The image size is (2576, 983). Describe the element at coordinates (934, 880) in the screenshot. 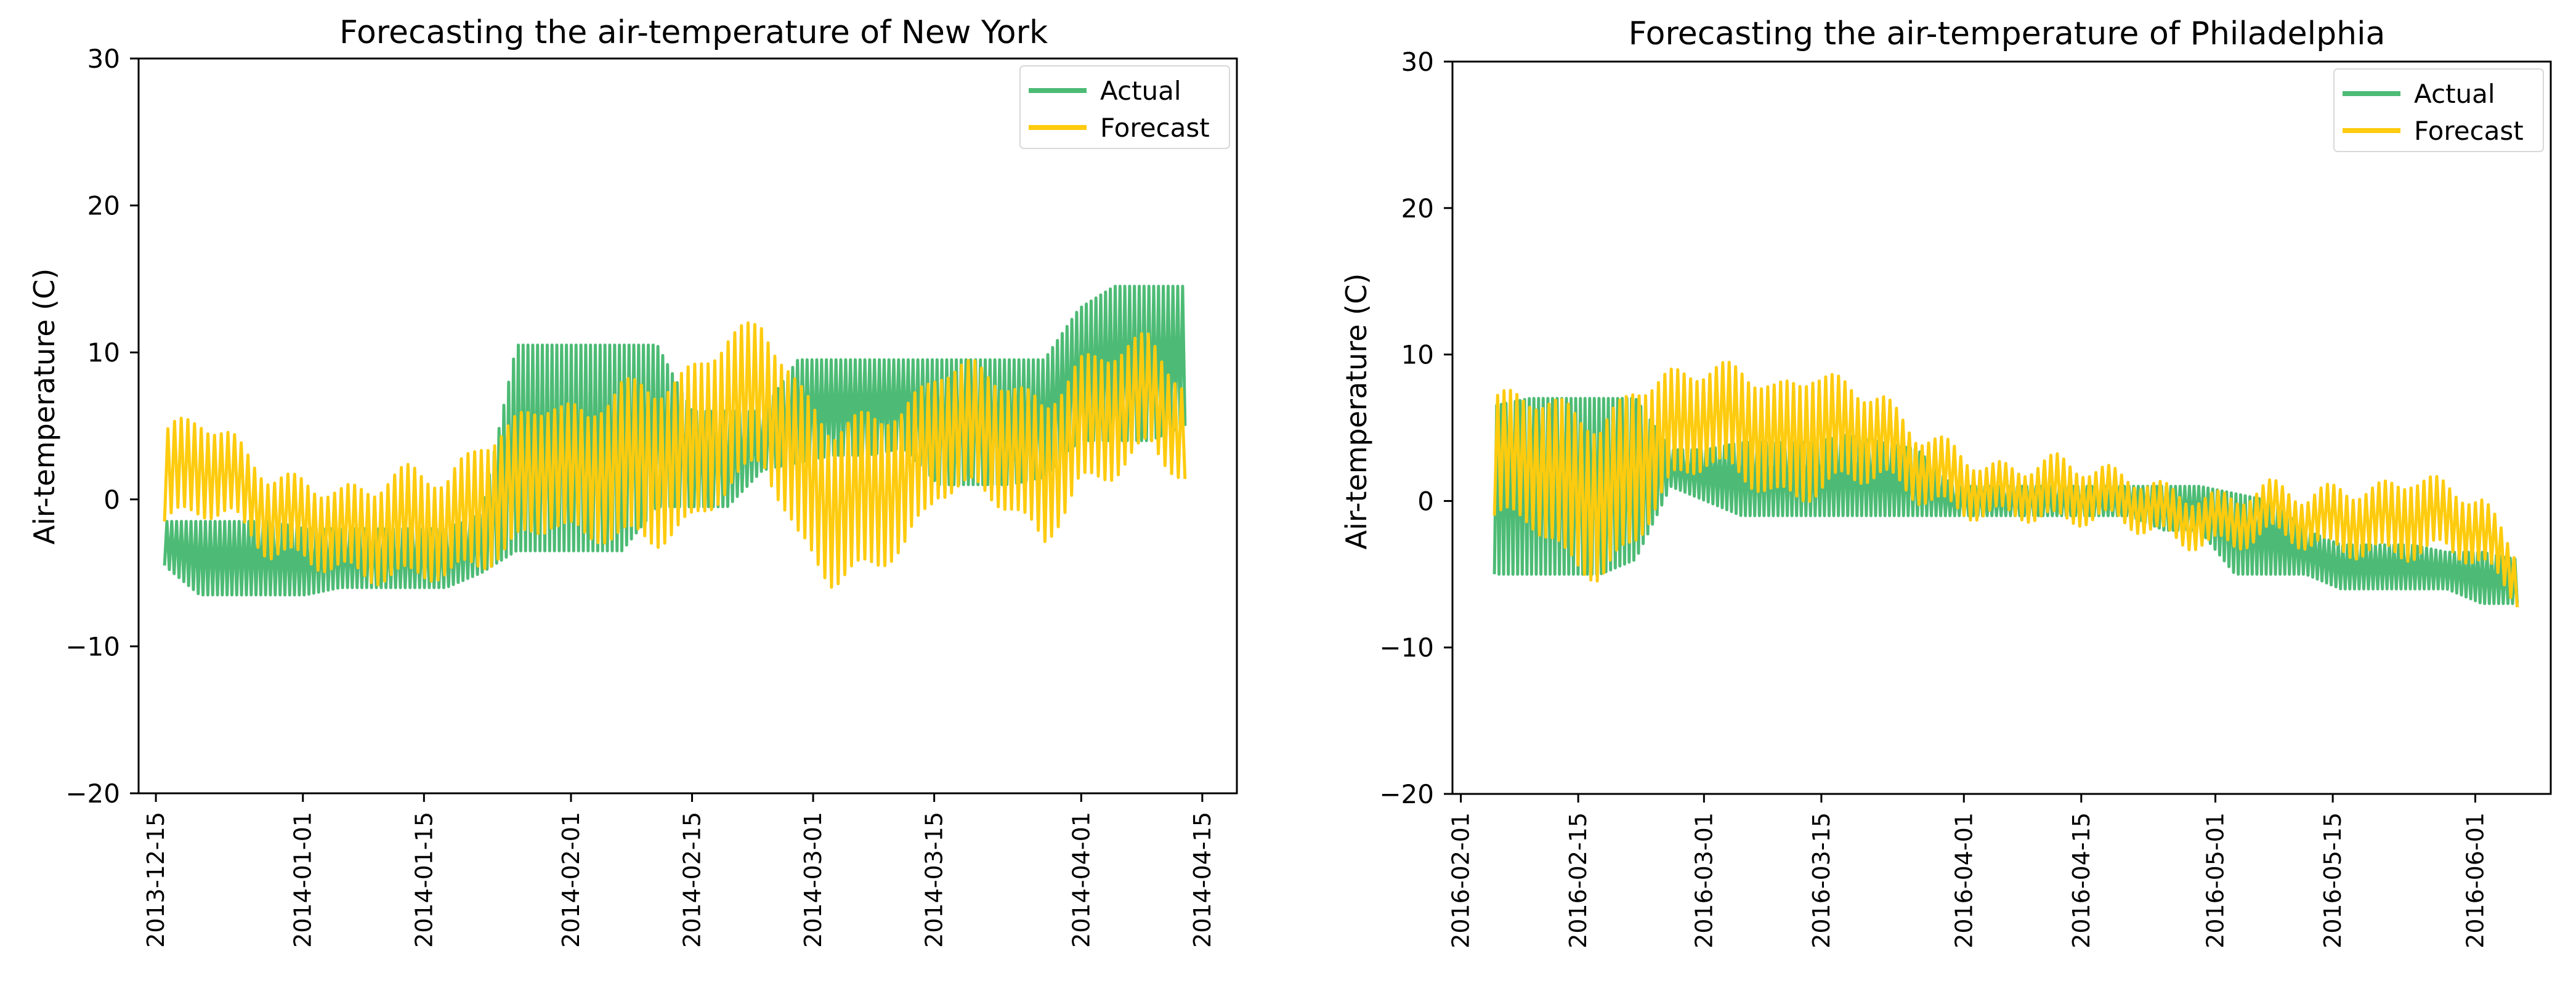

I see `x-tick-label: 2014-03-15` at that location.